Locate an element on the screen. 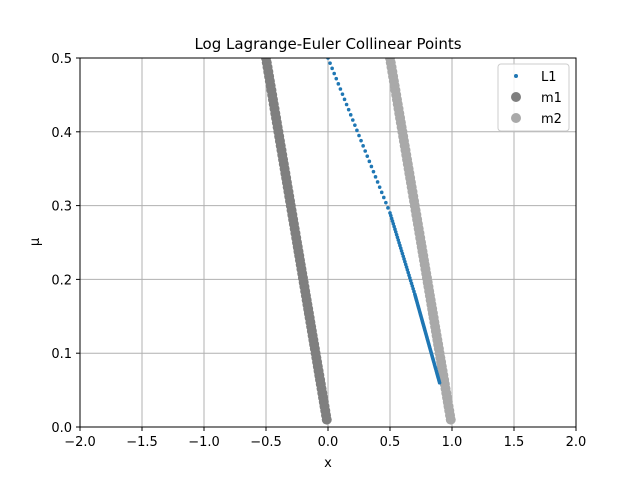 Image resolution: width=640 pixels, height=480 pixels. x-tick-label: 0.5 is located at coordinates (390, 442).